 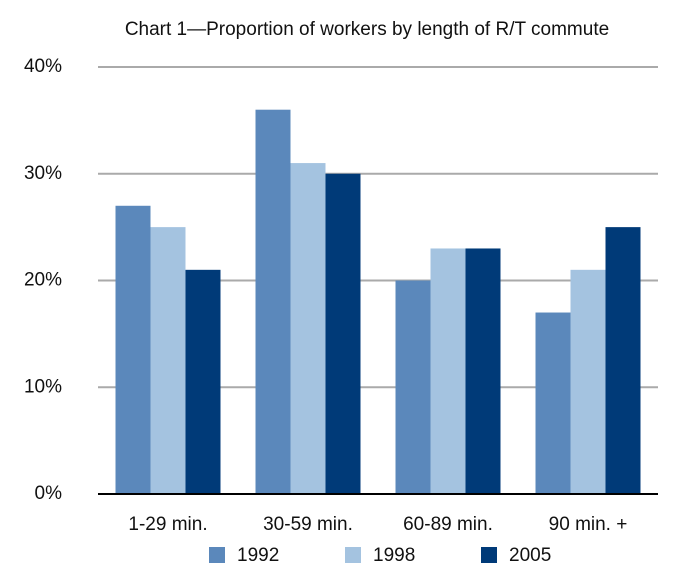 I want to click on y-tick-label: 10%, so click(x=43, y=386).